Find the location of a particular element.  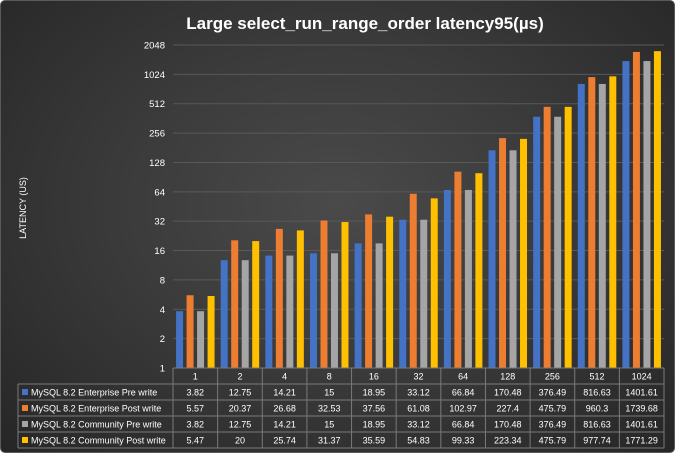

legend-label: MySQL 8.2 Community Post write is located at coordinates (98, 441).